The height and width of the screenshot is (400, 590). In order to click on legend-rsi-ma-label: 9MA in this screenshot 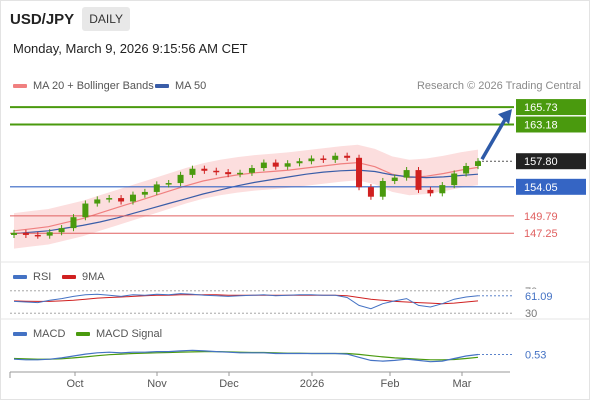, I will do `click(93, 277)`.